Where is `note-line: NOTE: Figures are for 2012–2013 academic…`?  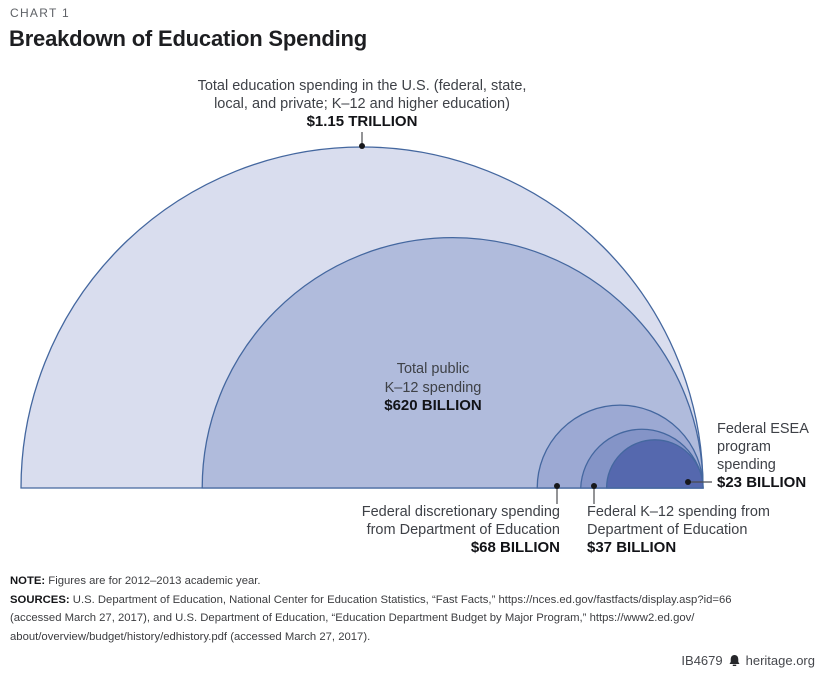 note-line: NOTE: Figures are for 2012–2013 academic… is located at coordinates (413, 581).